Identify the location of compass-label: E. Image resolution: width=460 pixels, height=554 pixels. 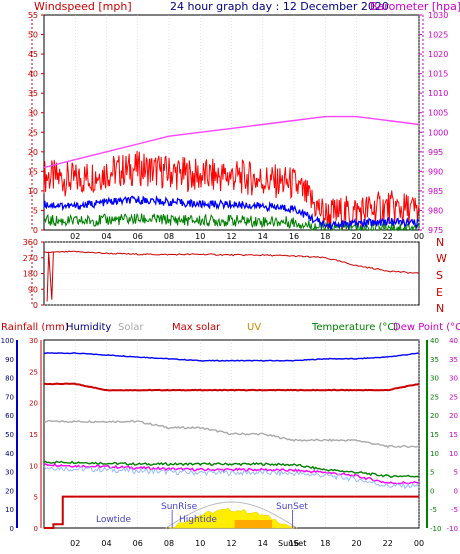
(439, 292).